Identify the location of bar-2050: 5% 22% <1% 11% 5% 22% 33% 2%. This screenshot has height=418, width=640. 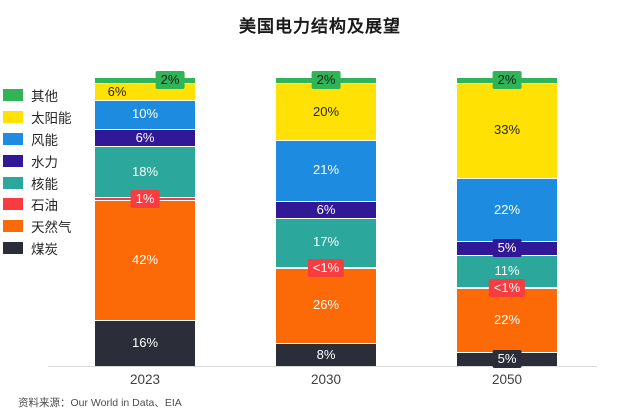
(507, 219).